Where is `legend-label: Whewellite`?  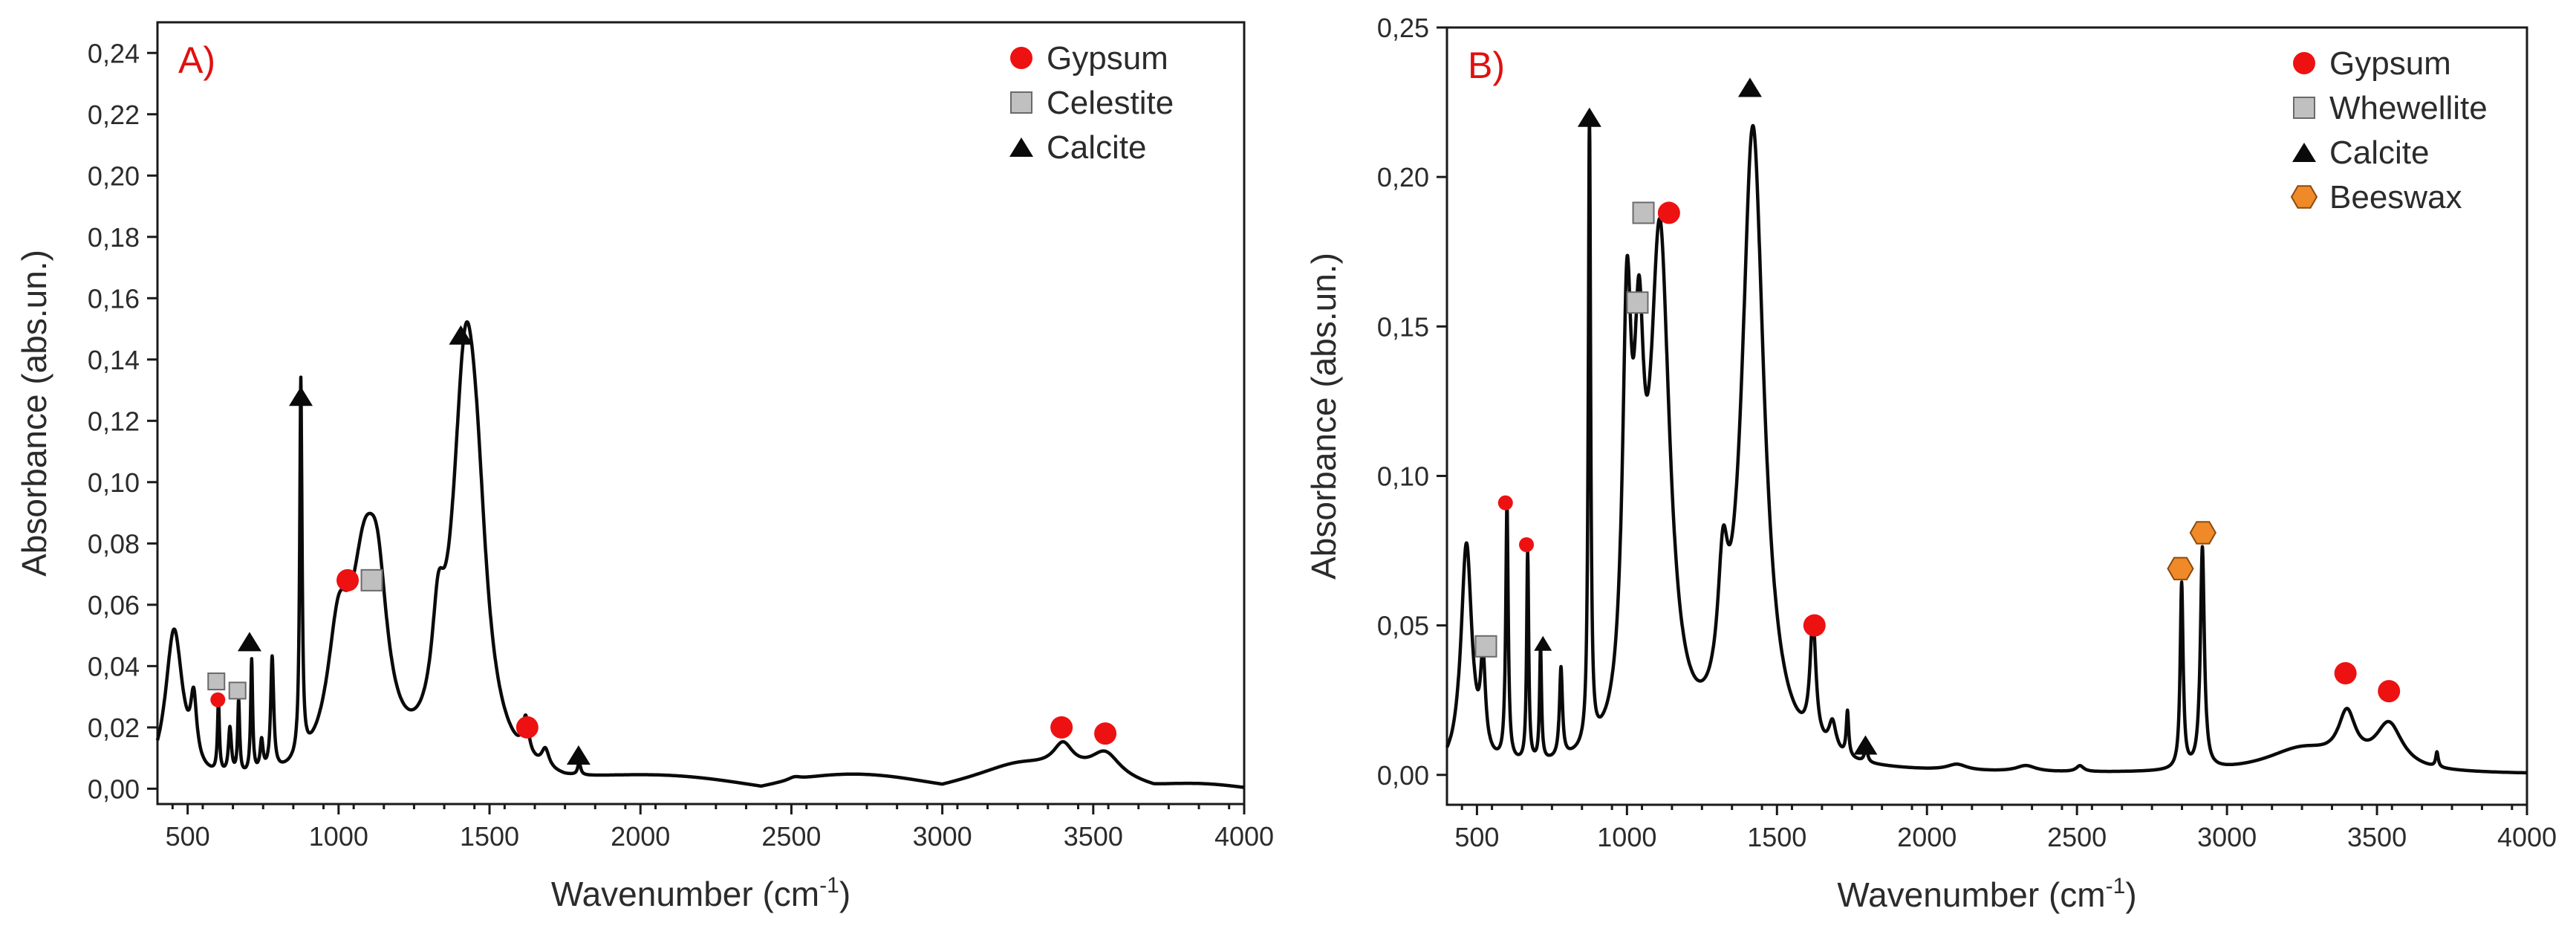
legend-label: Whewellite is located at coordinates (2408, 108).